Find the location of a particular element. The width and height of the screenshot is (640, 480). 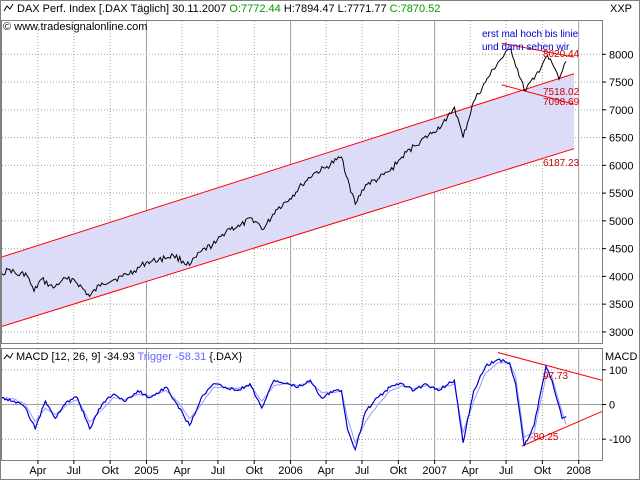

macd-y-tick-label: 0 is located at coordinates (612, 406).